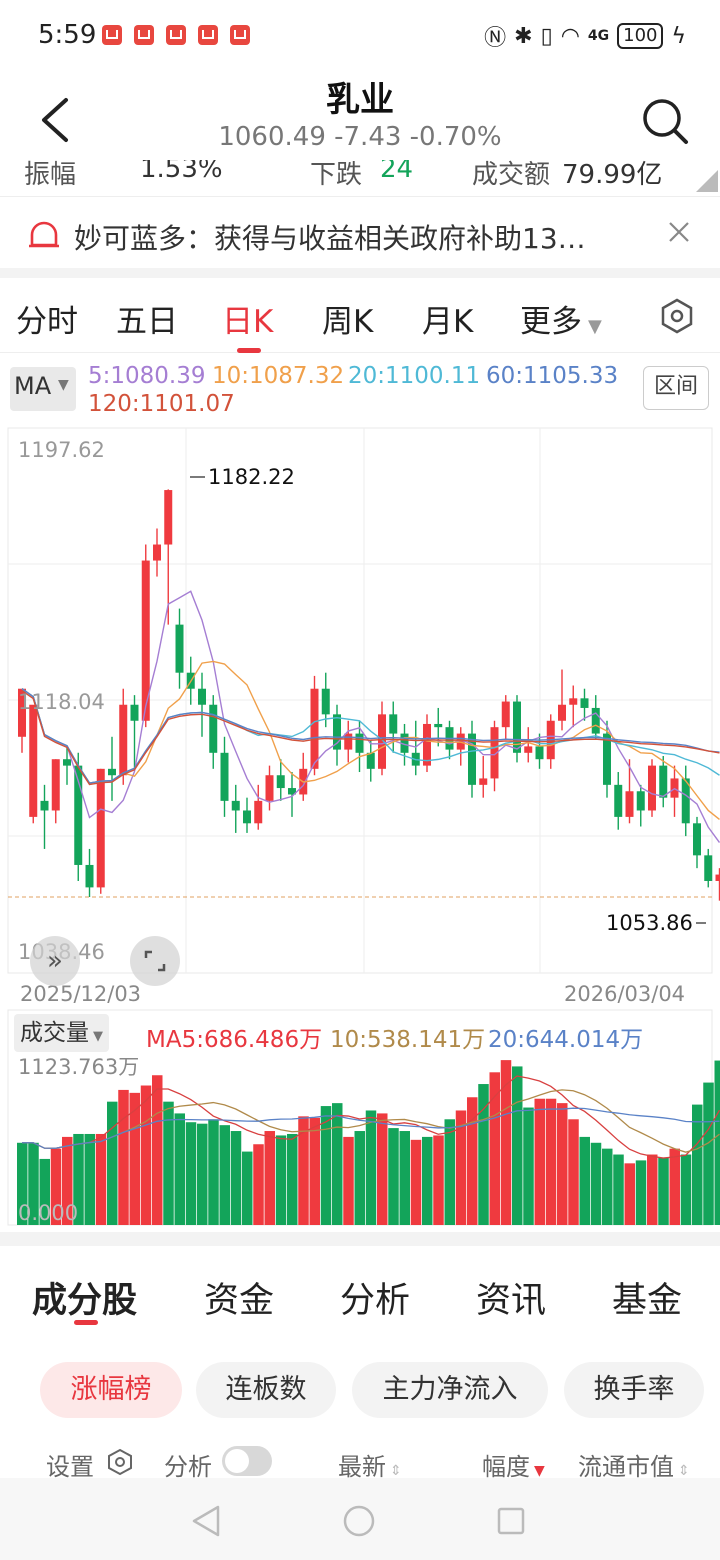 This screenshot has height=1560, width=720. I want to click on vol-ma20-line, so click(371, 1128).